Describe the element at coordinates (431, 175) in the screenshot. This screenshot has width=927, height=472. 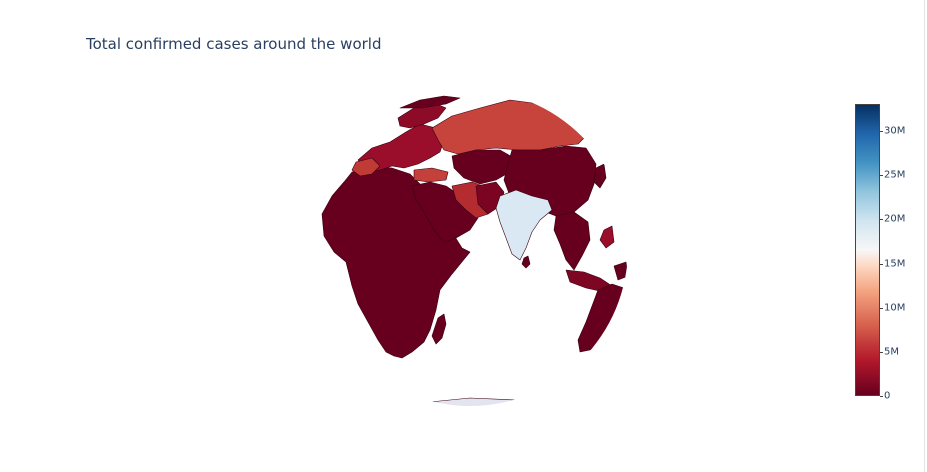
I see `region-turkey` at that location.